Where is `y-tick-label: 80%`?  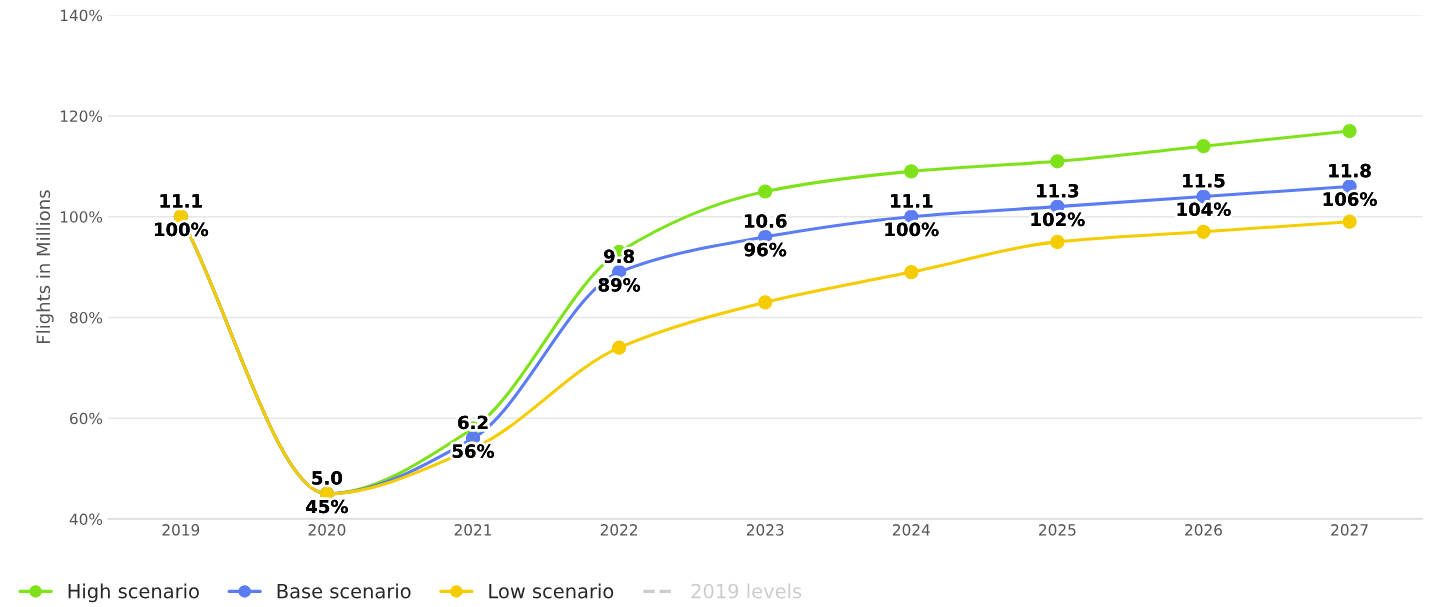
y-tick-label: 80% is located at coordinates (86, 317).